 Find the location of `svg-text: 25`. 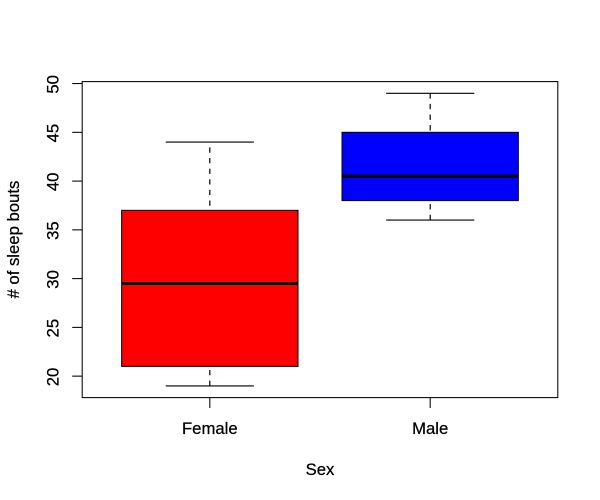

svg-text: 25 is located at coordinates (53, 328).